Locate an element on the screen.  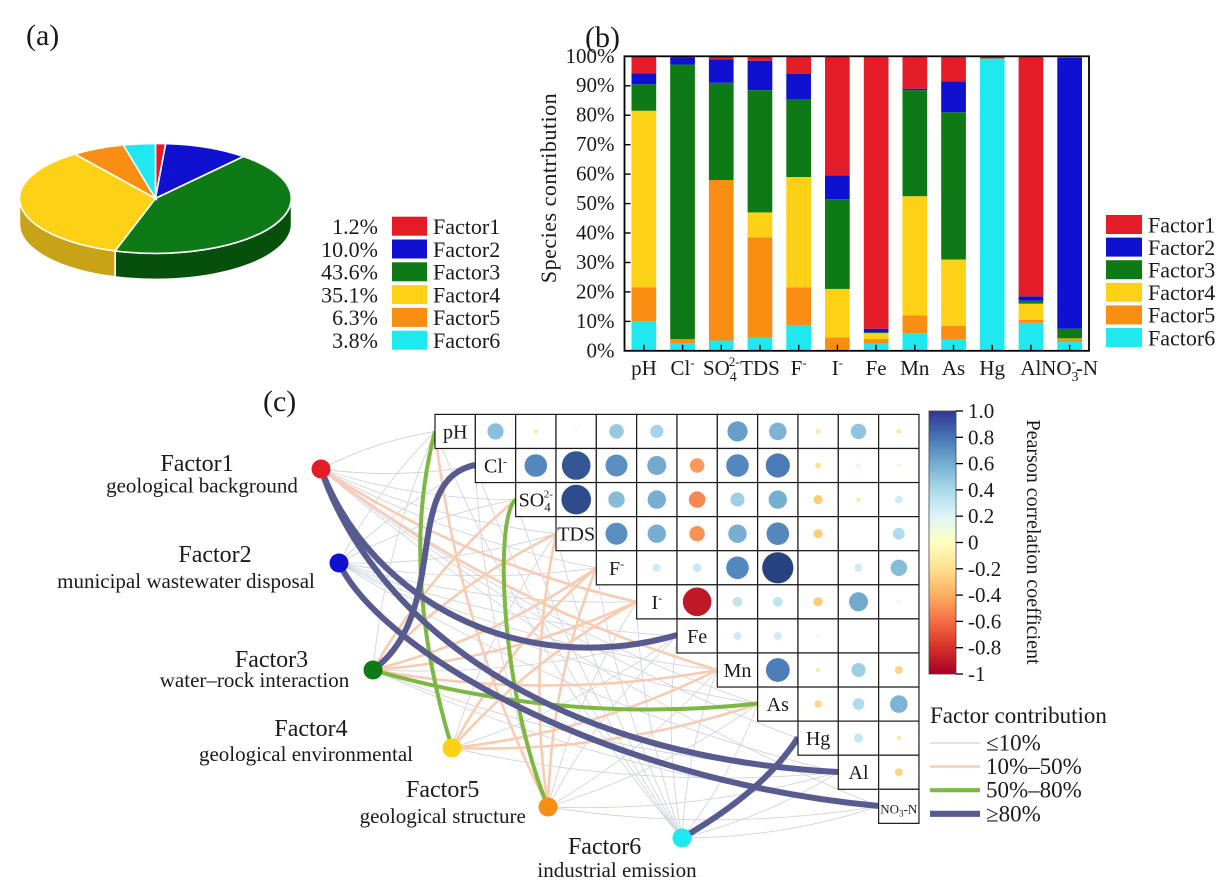
svg-text: 30% is located at coordinates (595, 262).